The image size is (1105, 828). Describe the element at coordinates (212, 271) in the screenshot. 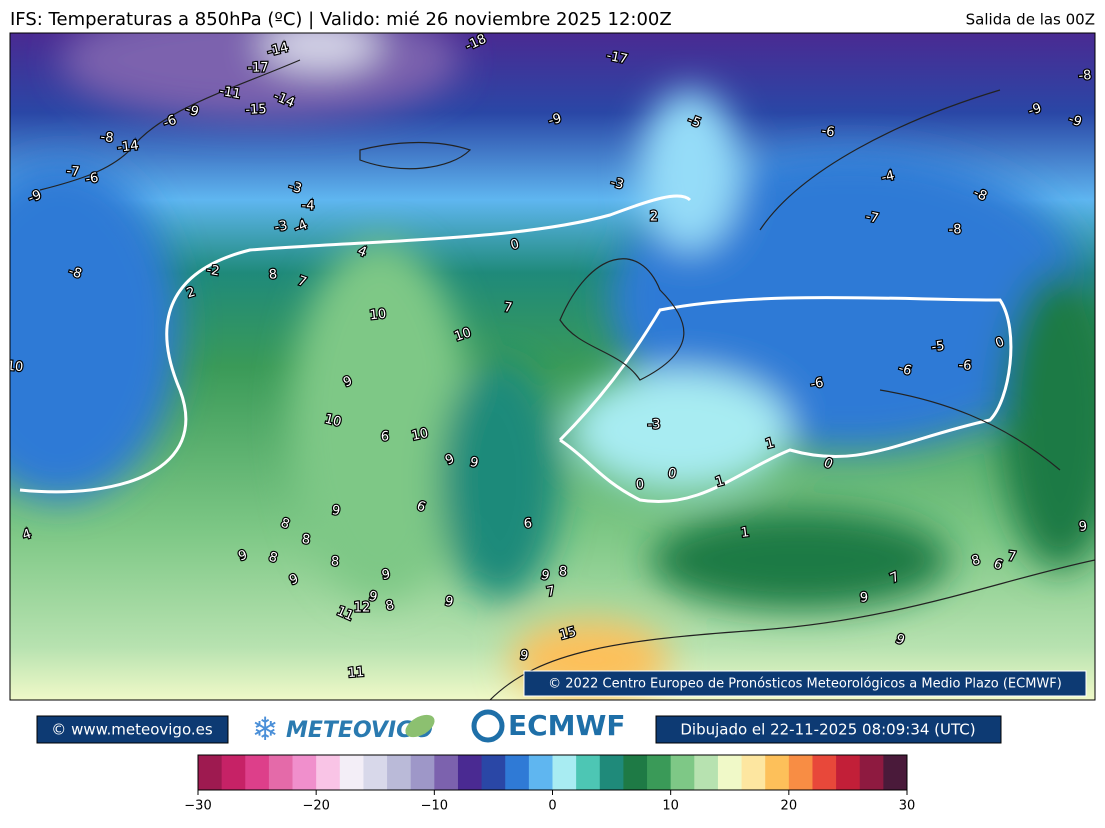

I see `contour-label: -2` at that location.